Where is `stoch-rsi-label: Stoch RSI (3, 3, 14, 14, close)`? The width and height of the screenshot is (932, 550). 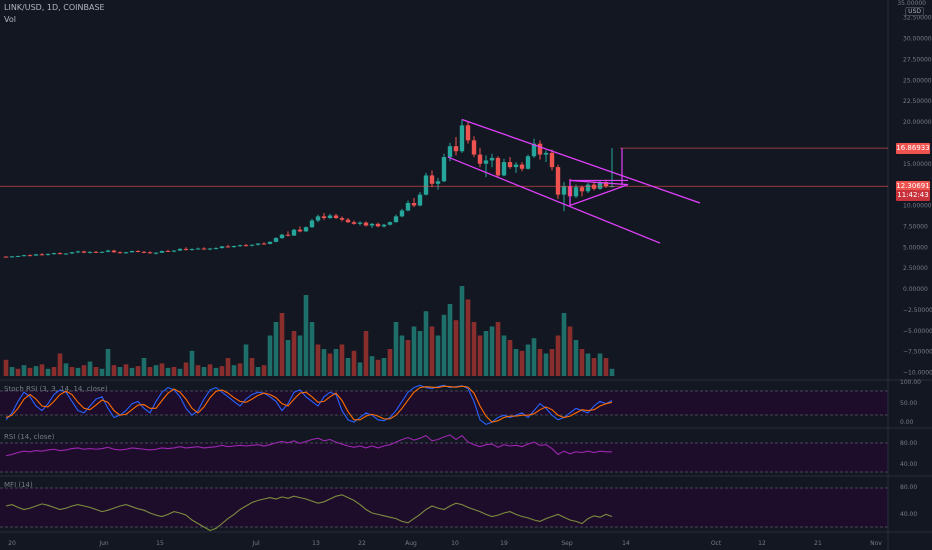
stoch-rsi-label: Stoch RSI (3, 3, 14, 14, close) is located at coordinates (56, 389).